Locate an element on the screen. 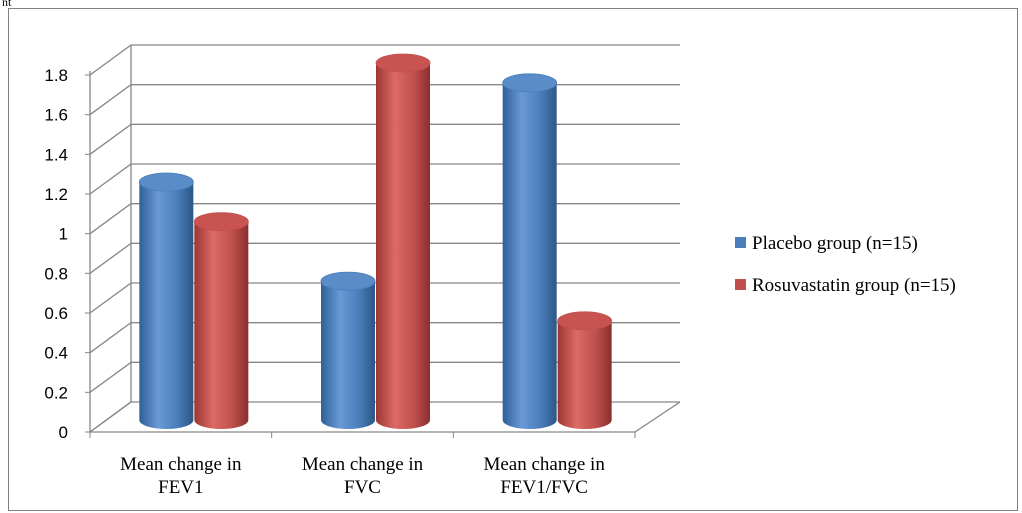 The image size is (1022, 513). y-tick-label: 0.6 is located at coordinates (56, 313).